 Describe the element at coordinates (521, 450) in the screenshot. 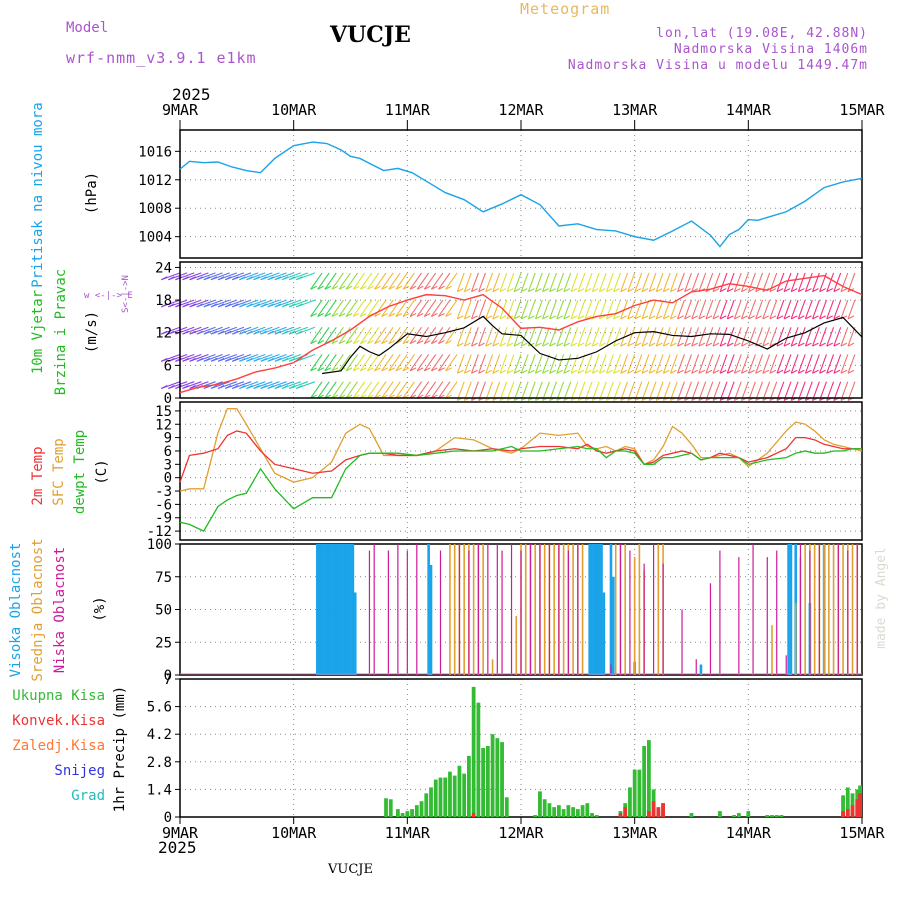

I see `sfc-temp-line` at that location.